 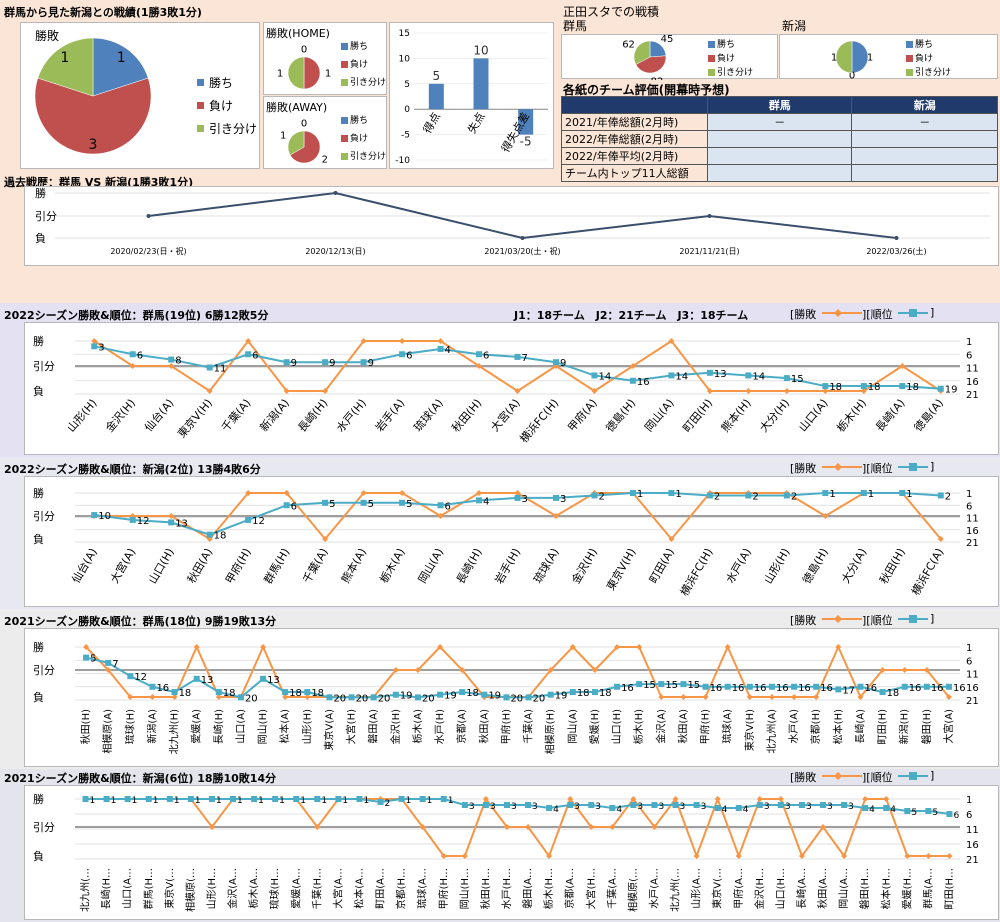 I want to click on pie-label-draw: 1, so click(x=834, y=58).